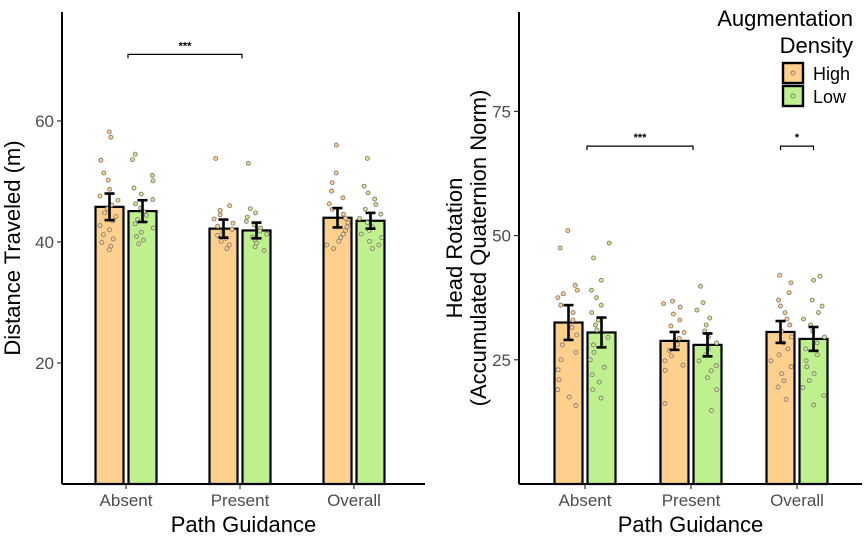 Image resolution: width=866 pixels, height=550 pixels. I want to click on y-tick-label: 75, so click(501, 111).